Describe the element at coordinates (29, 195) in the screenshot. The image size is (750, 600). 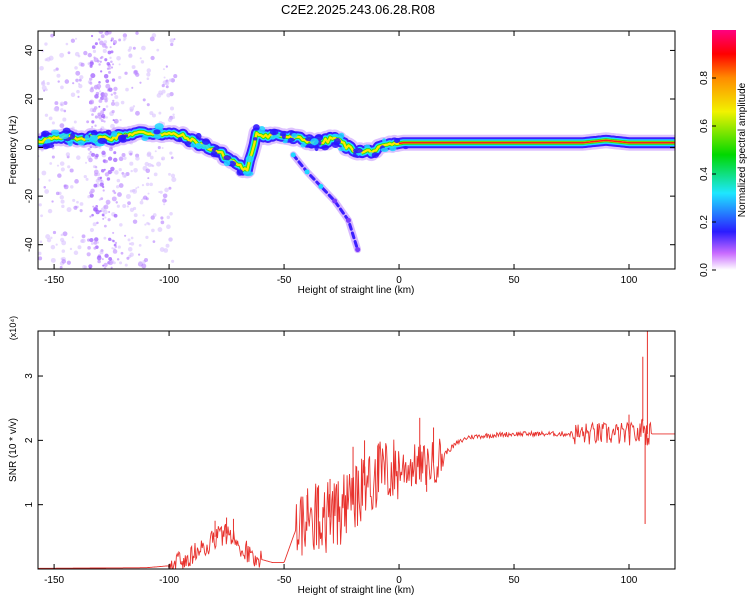
I see `y-tick-label: -20` at that location.